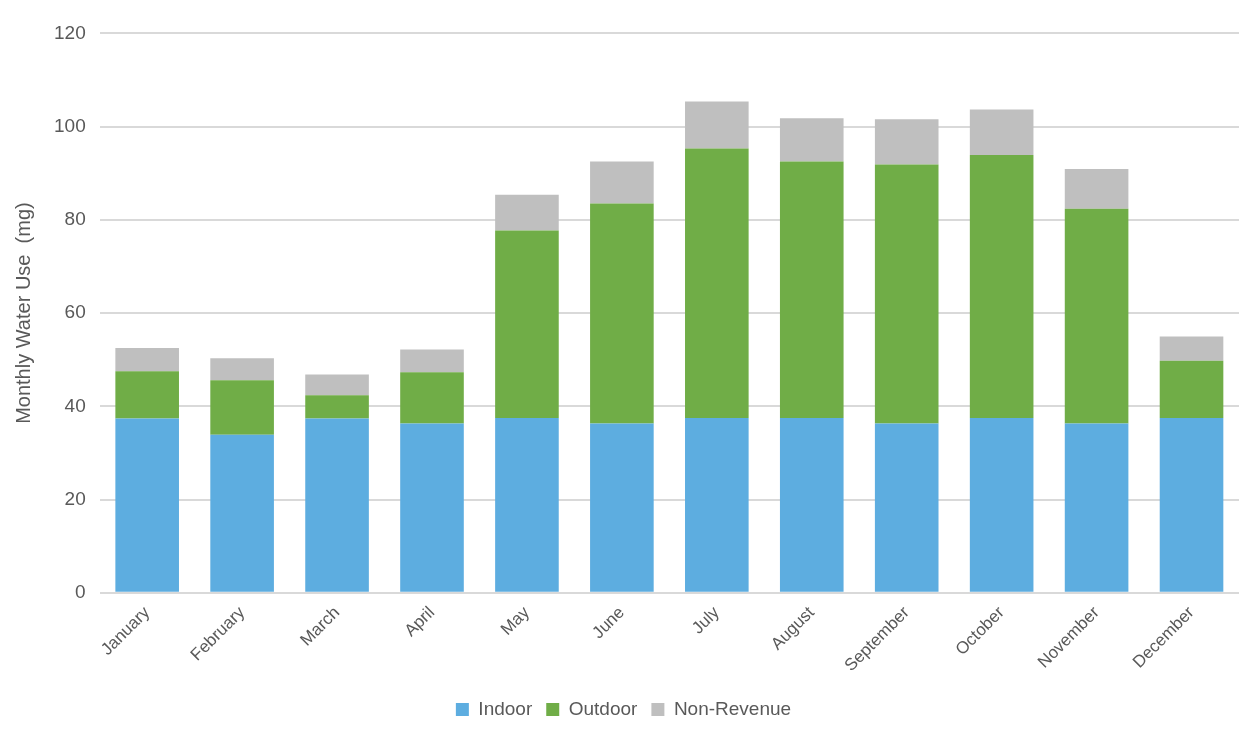 The height and width of the screenshot is (737, 1247). What do you see at coordinates (75, 312) in the screenshot?
I see `y-tick-label: 60` at bounding box center [75, 312].